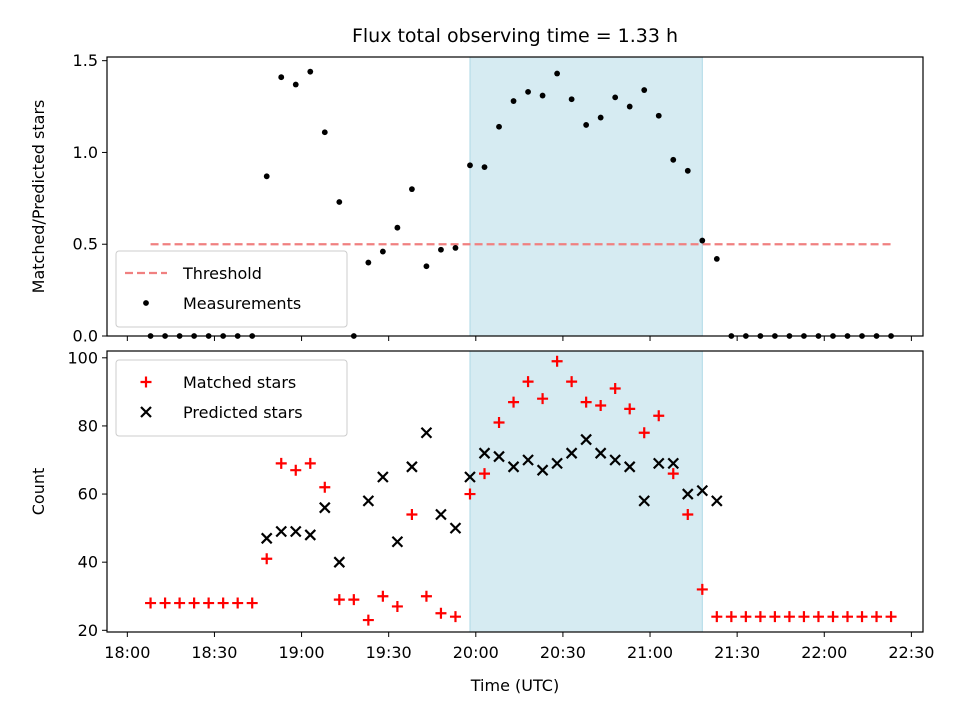  What do you see at coordinates (650, 652) in the screenshot?
I see `x-tick-label: 21:00` at bounding box center [650, 652].